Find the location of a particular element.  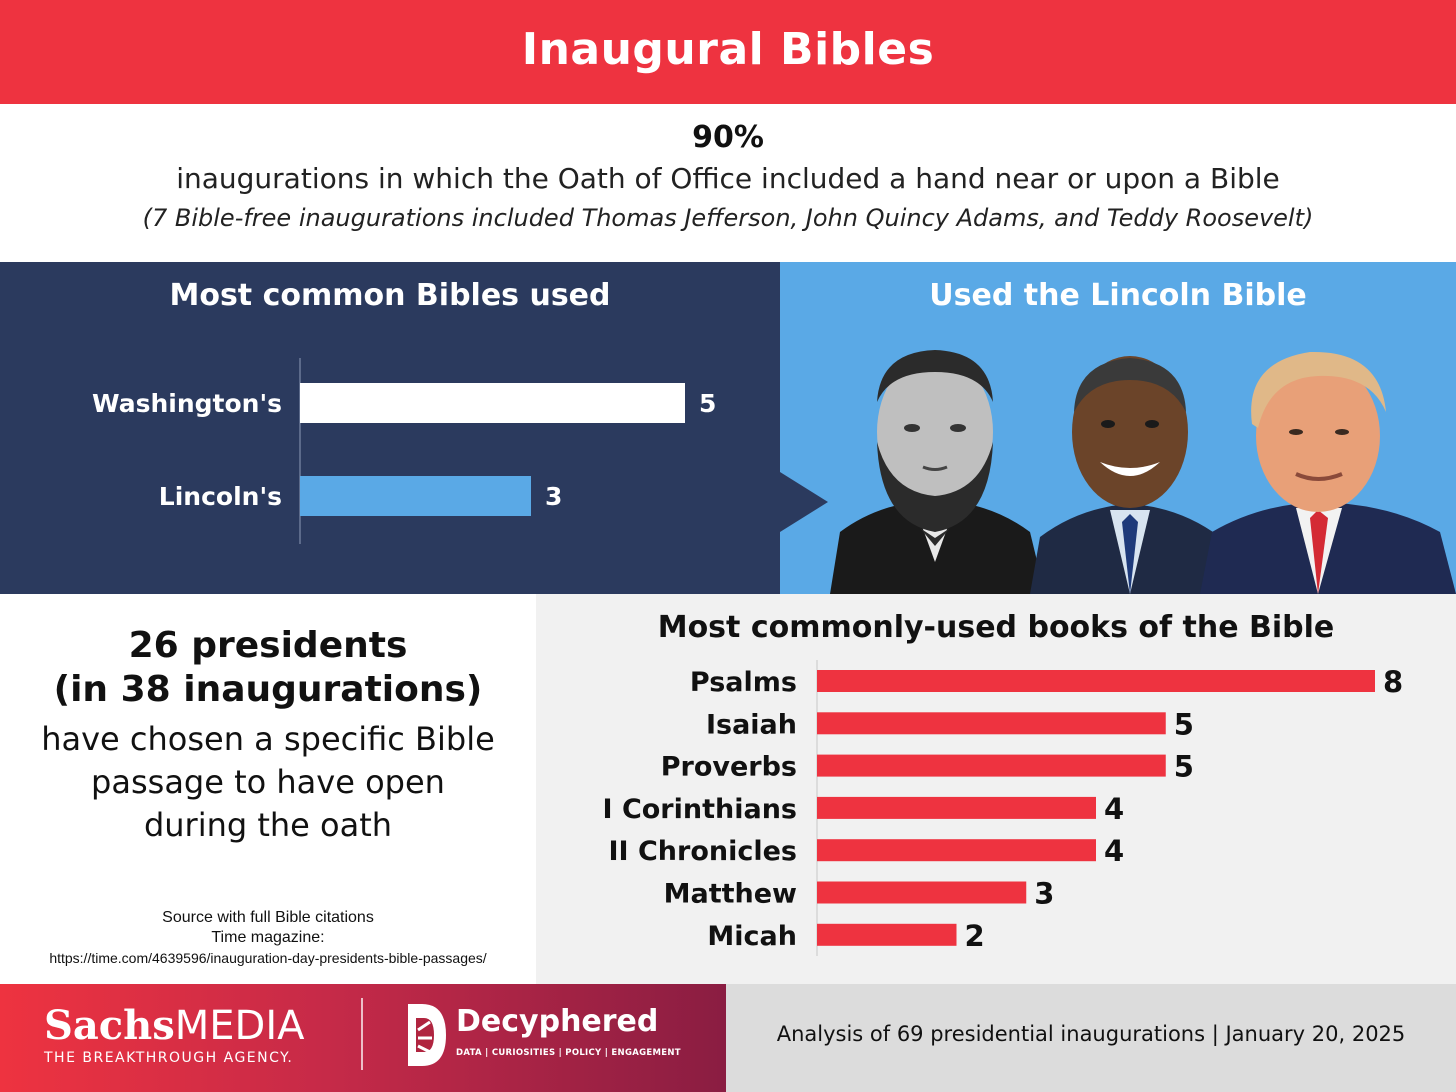

books-category-label: Micah is located at coordinates (752, 936).